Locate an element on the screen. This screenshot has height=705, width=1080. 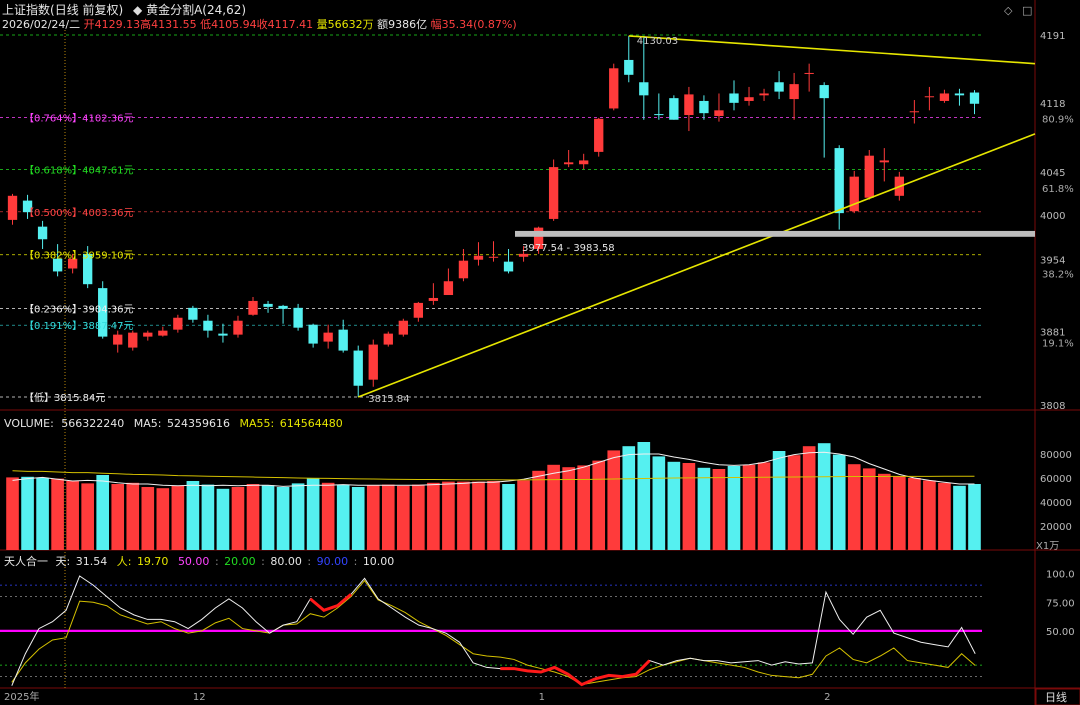
ren-line is located at coordinates (493, 632).